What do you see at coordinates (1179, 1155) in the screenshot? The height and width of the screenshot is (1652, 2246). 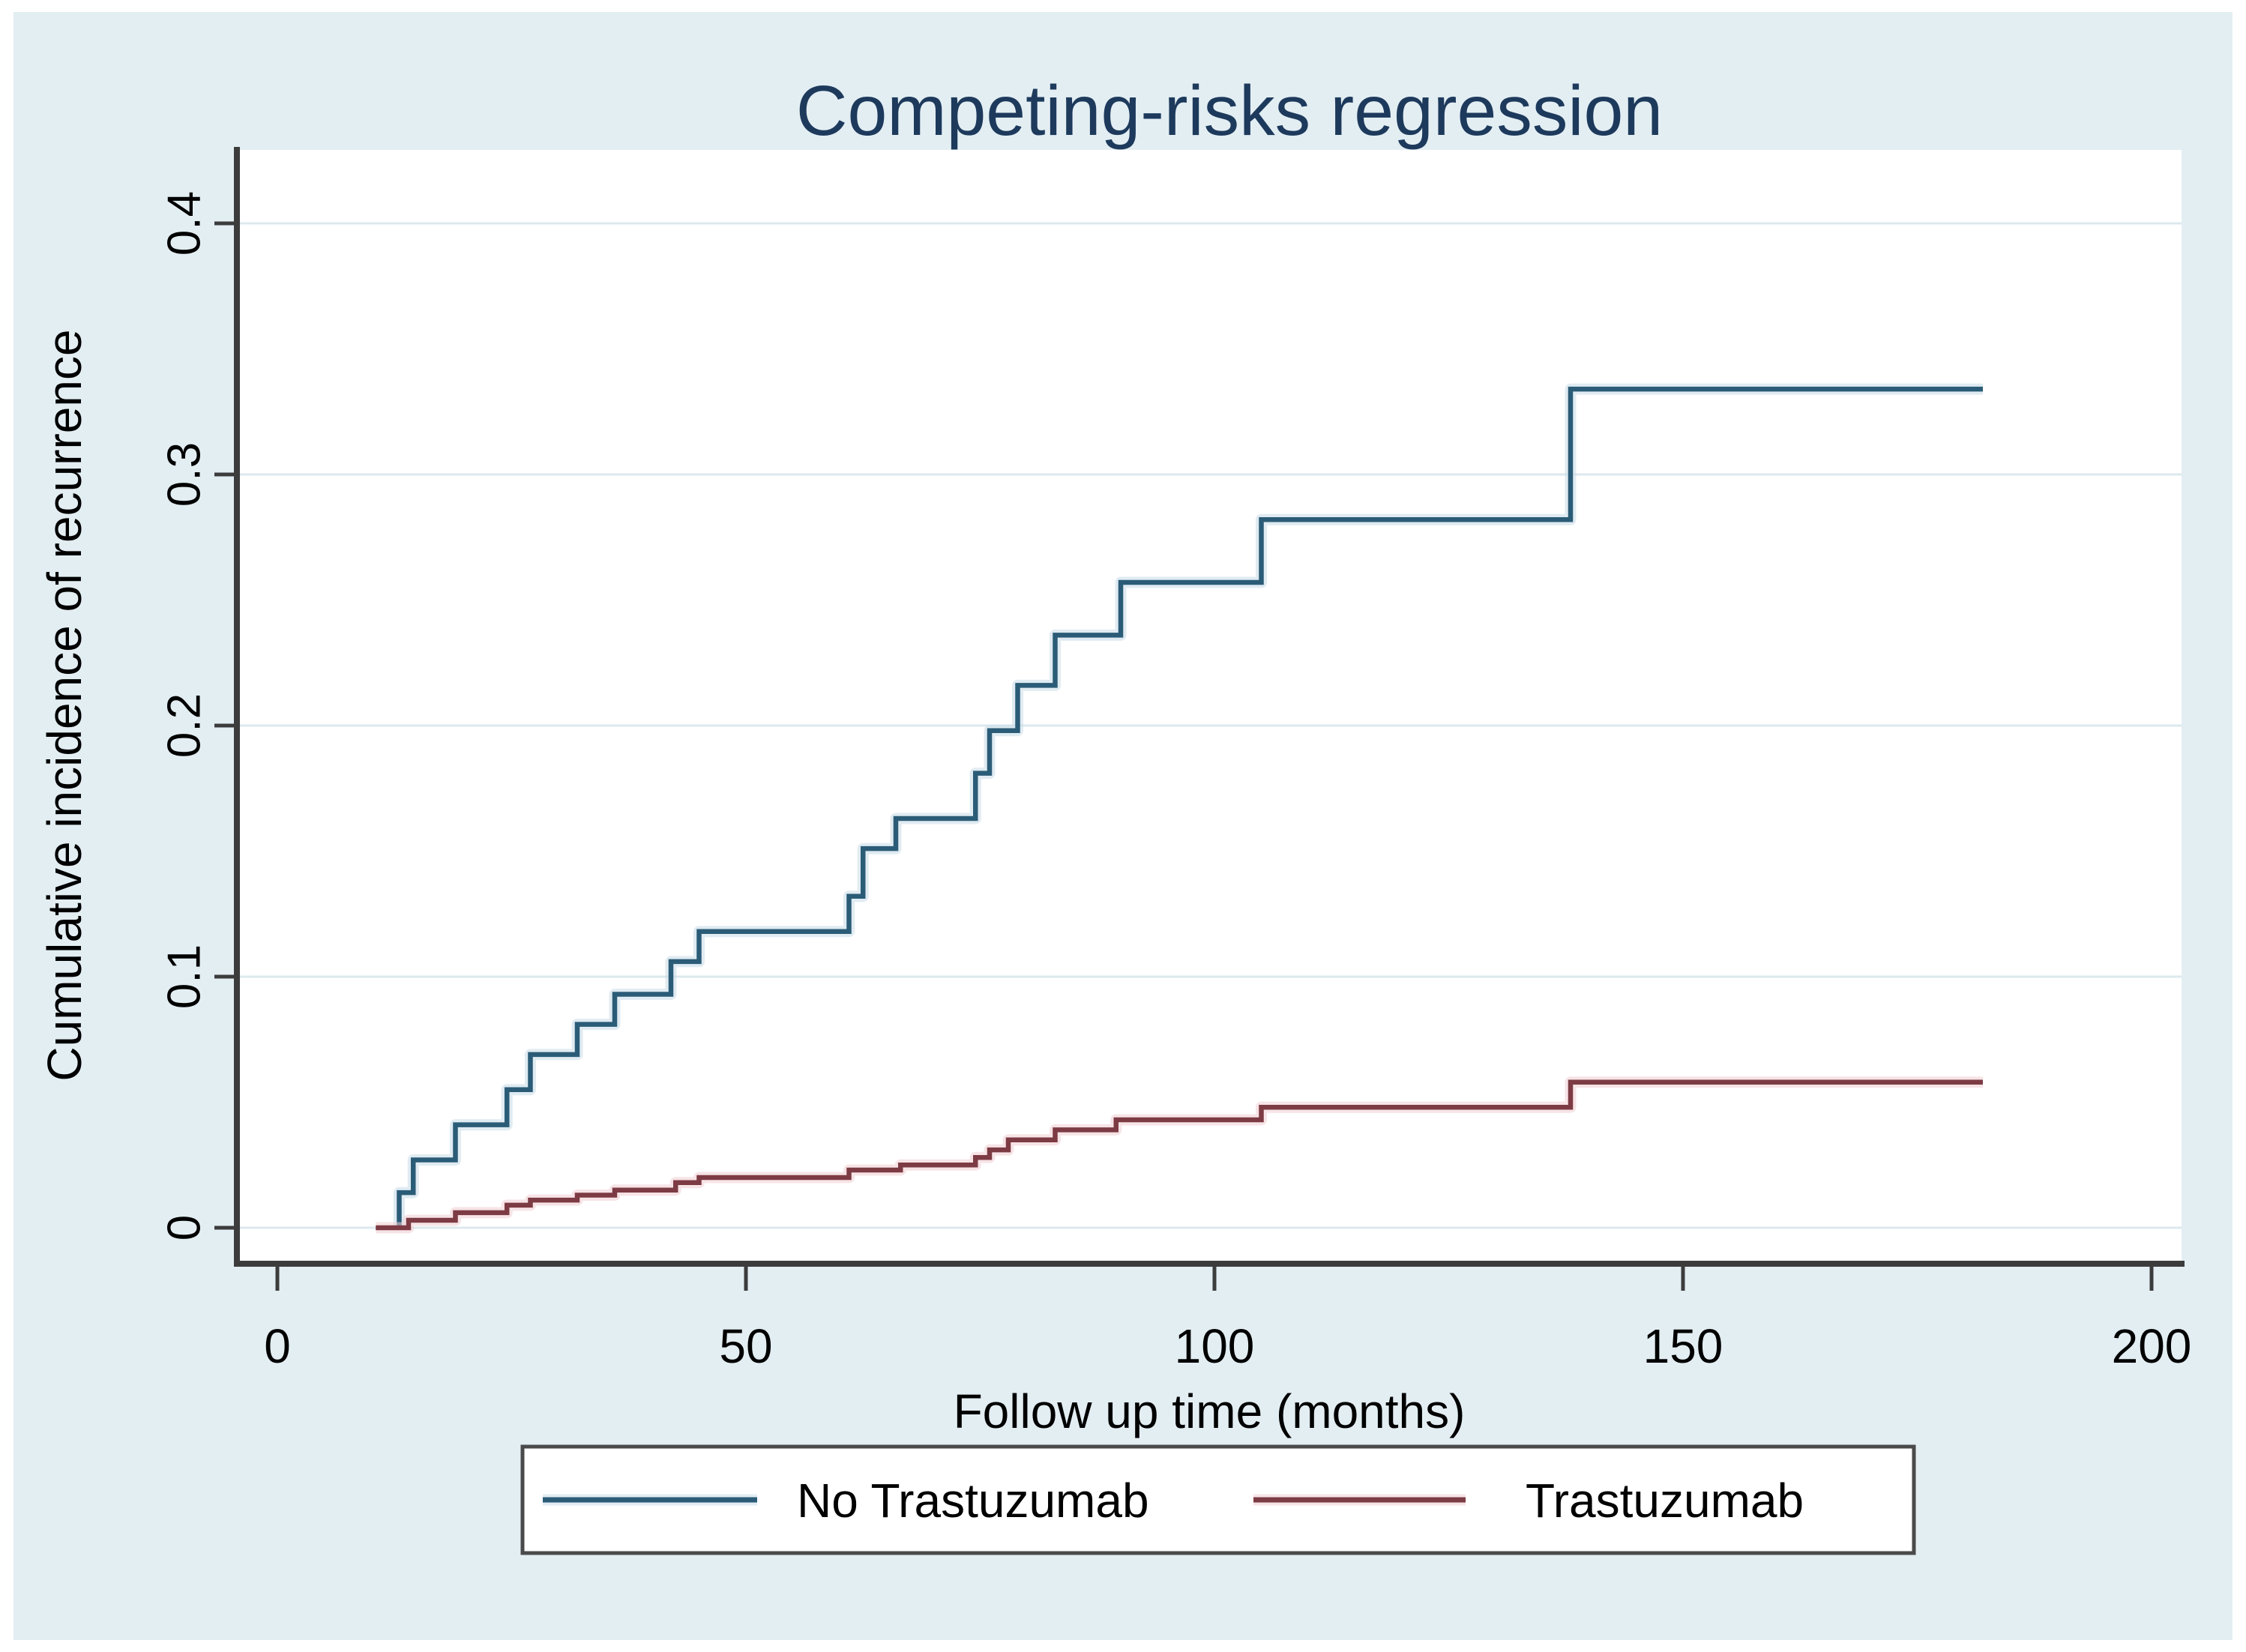 I see `trastuzumab-curve` at bounding box center [1179, 1155].